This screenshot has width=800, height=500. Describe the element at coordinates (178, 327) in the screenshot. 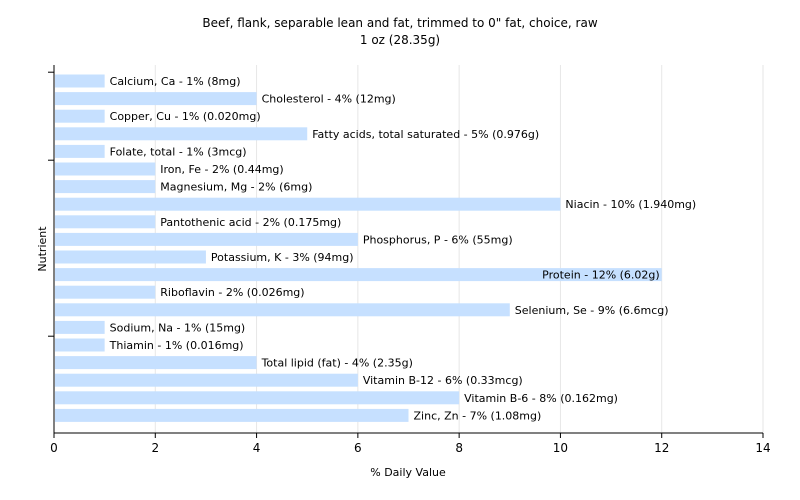

I see `bar-data-label: Sodium, Na - 1% (15mg)` at that location.